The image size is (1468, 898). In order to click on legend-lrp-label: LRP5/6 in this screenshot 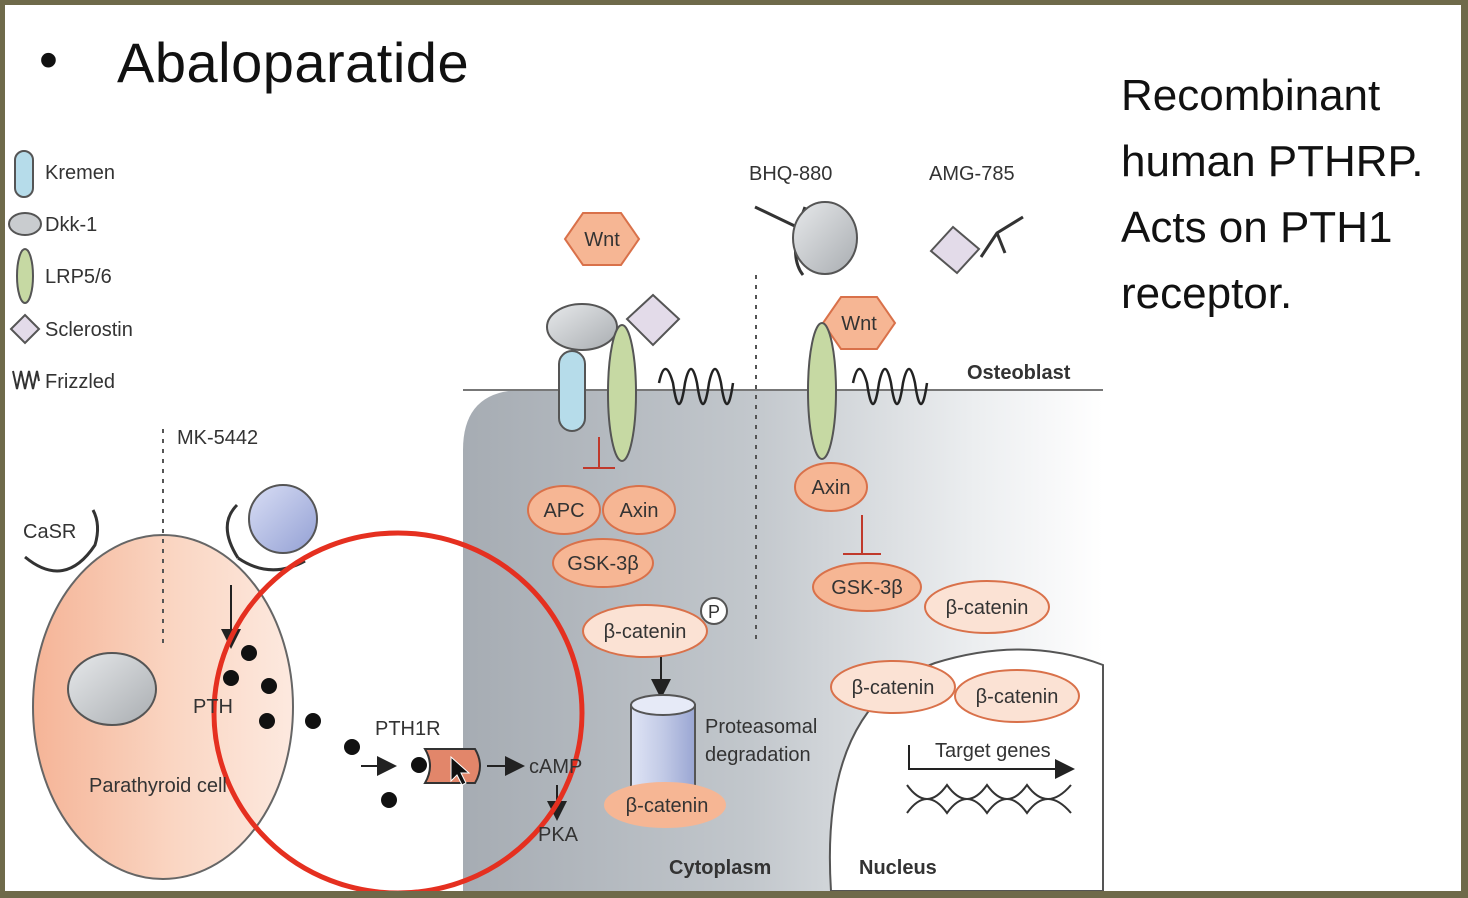, I will do `click(78, 277)`.